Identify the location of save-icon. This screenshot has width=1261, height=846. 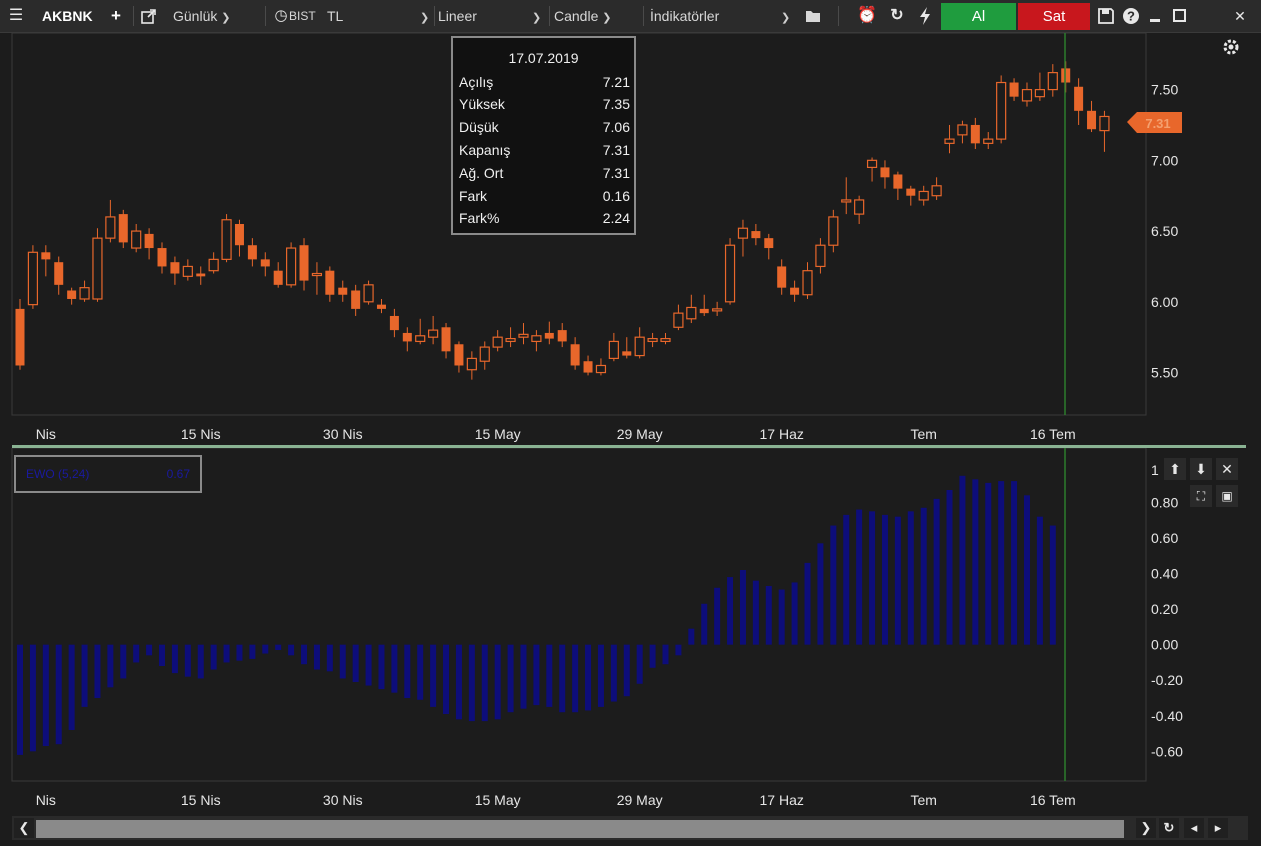
(1106, 16).